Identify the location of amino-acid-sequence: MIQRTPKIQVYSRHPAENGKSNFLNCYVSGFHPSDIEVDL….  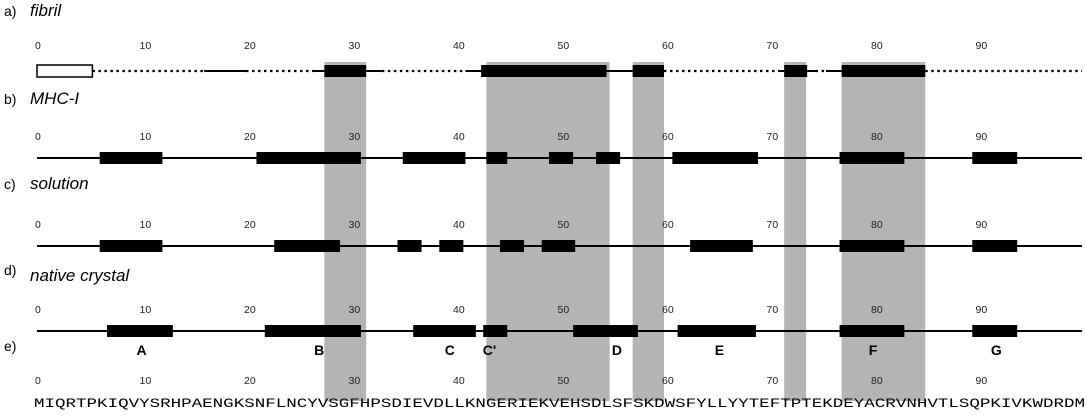
(559, 404).